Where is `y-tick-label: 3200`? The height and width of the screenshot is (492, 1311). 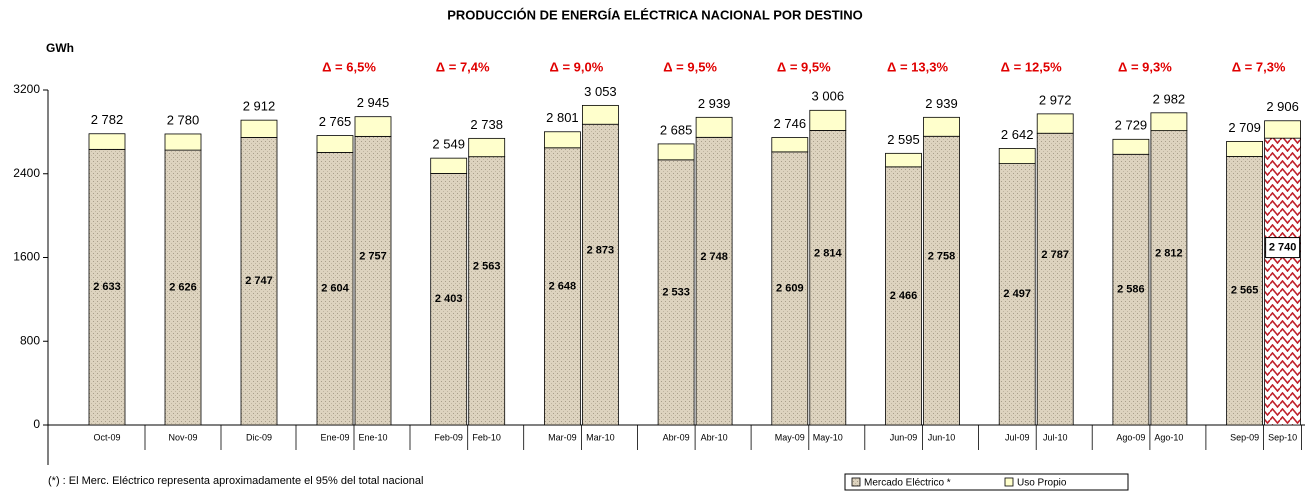
y-tick-label: 3200 is located at coordinates (26, 89).